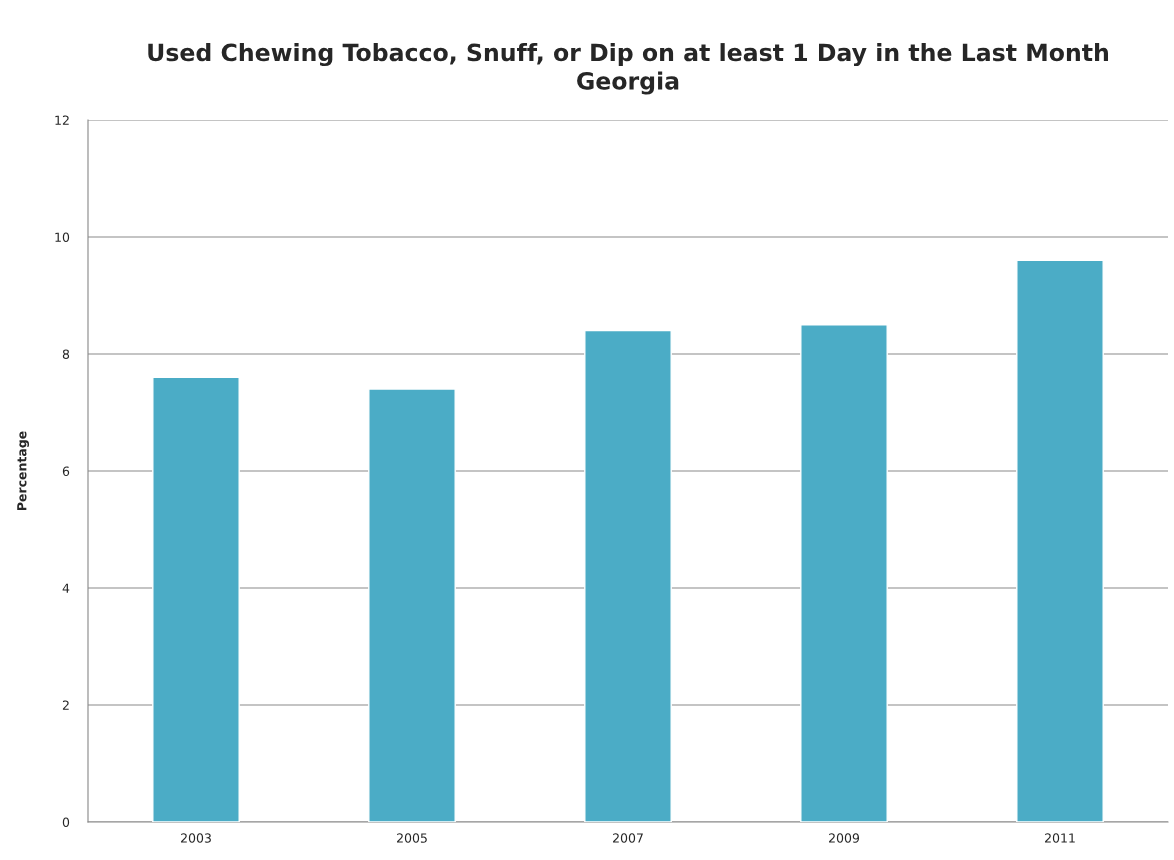 This screenshot has width=1174, height=860. What do you see at coordinates (65, 705) in the screenshot?
I see `y-tick-label: 2` at bounding box center [65, 705].